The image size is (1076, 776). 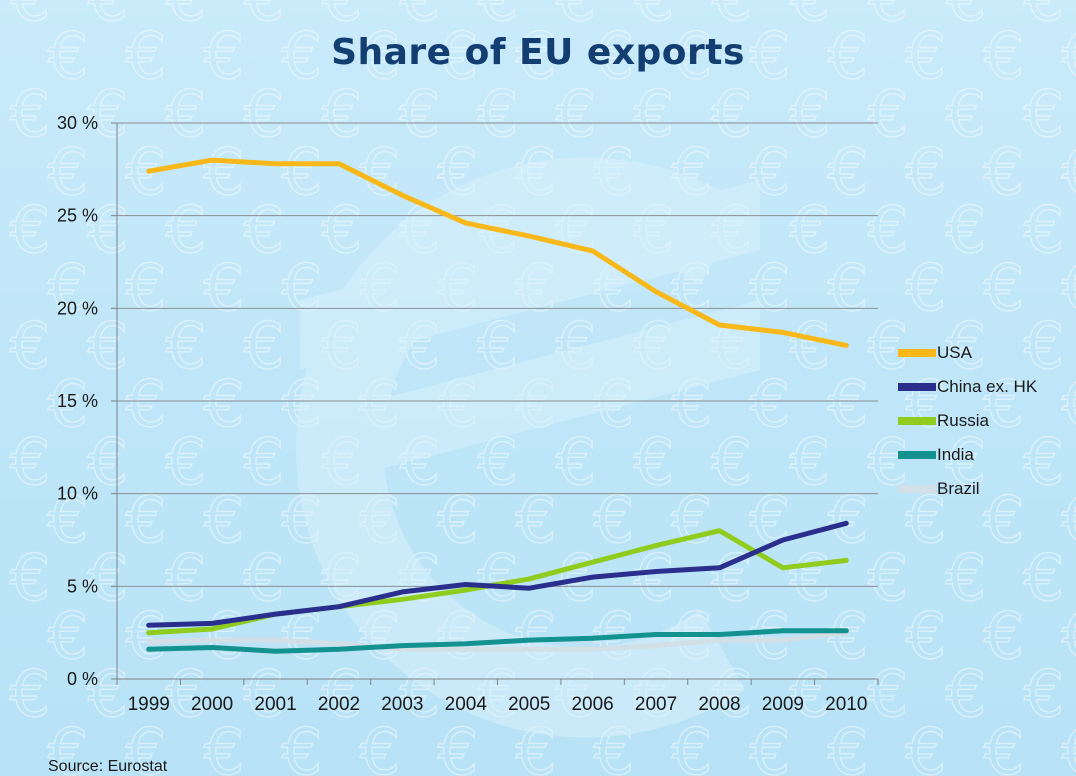 I want to click on y-tick-label: 0 %, so click(x=82, y=679).